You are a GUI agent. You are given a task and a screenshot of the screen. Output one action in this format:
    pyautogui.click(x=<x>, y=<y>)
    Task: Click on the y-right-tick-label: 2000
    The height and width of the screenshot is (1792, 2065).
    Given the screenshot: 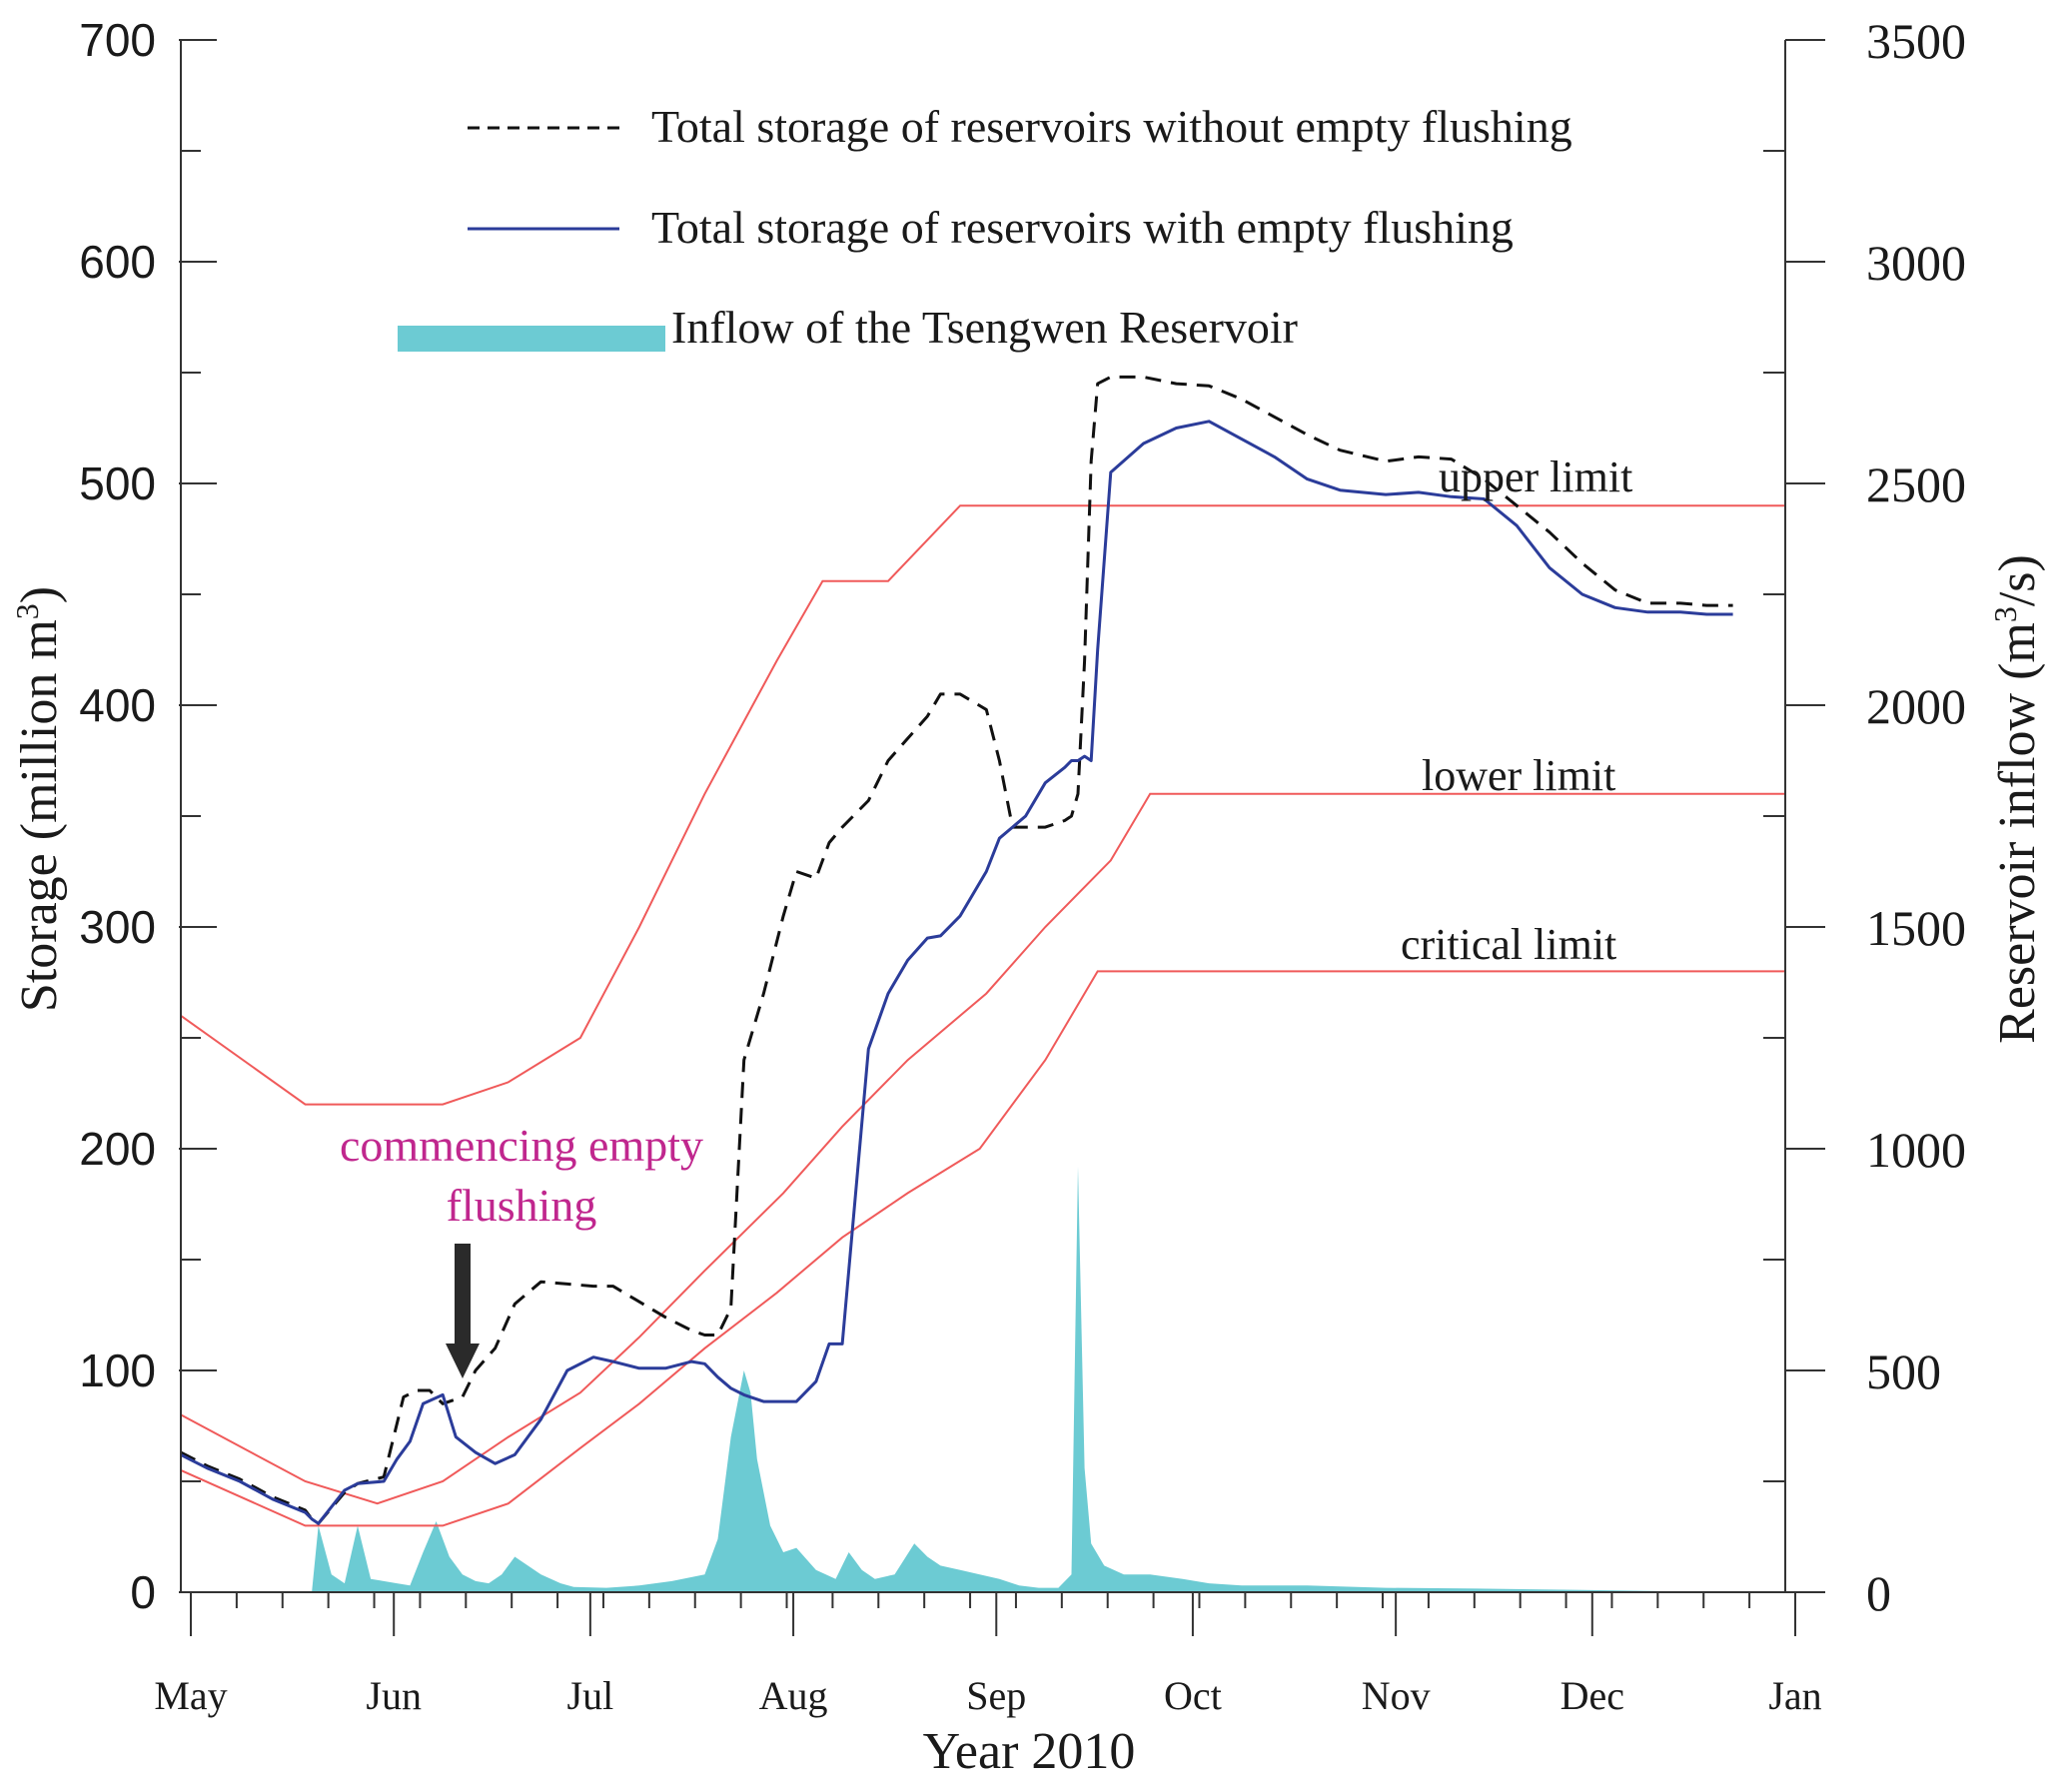 What is the action you would take?
    pyautogui.click(x=1916, y=706)
    